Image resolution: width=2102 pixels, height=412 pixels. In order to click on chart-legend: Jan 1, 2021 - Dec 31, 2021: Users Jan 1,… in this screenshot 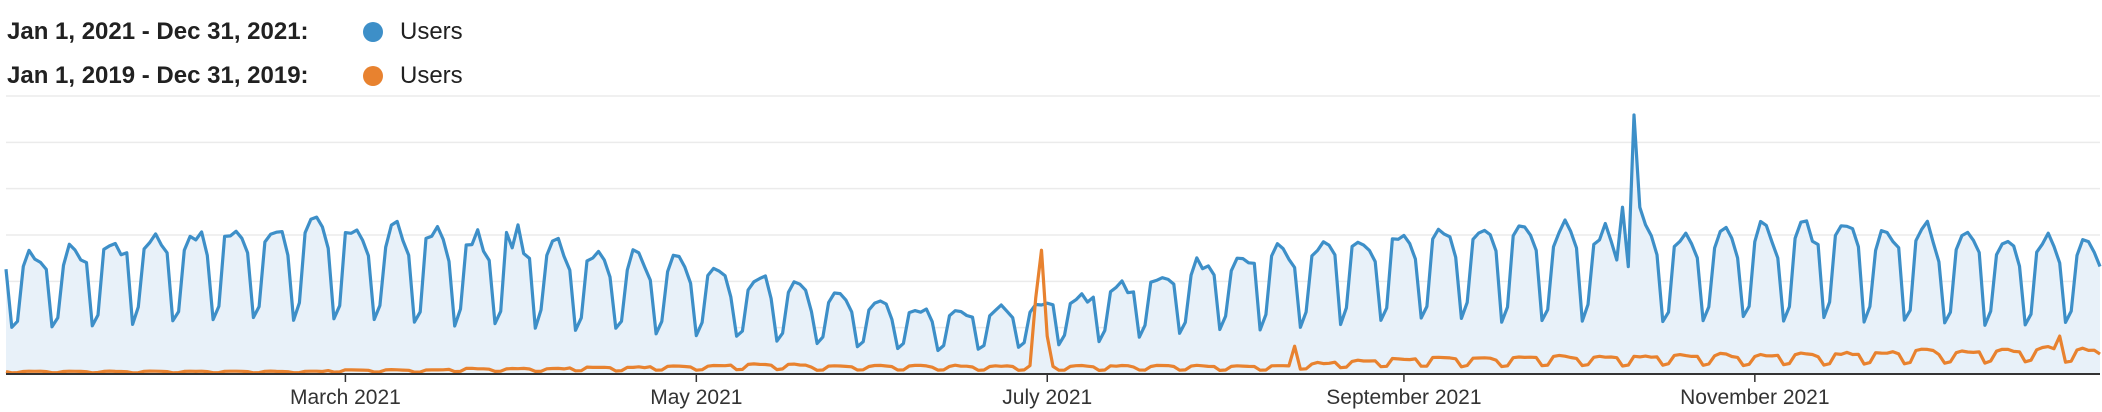, I will do `click(235, 54)`.